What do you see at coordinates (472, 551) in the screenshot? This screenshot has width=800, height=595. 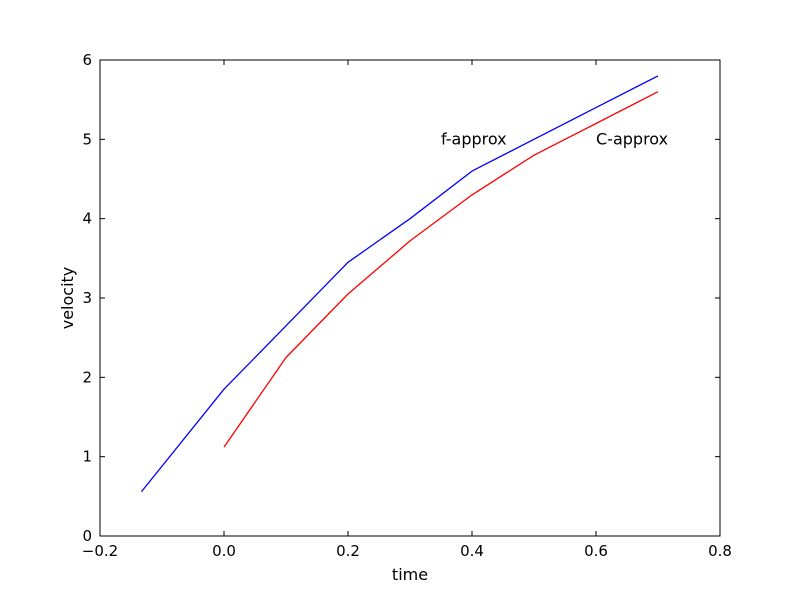 I see `x-tick-label: 0.4` at bounding box center [472, 551].